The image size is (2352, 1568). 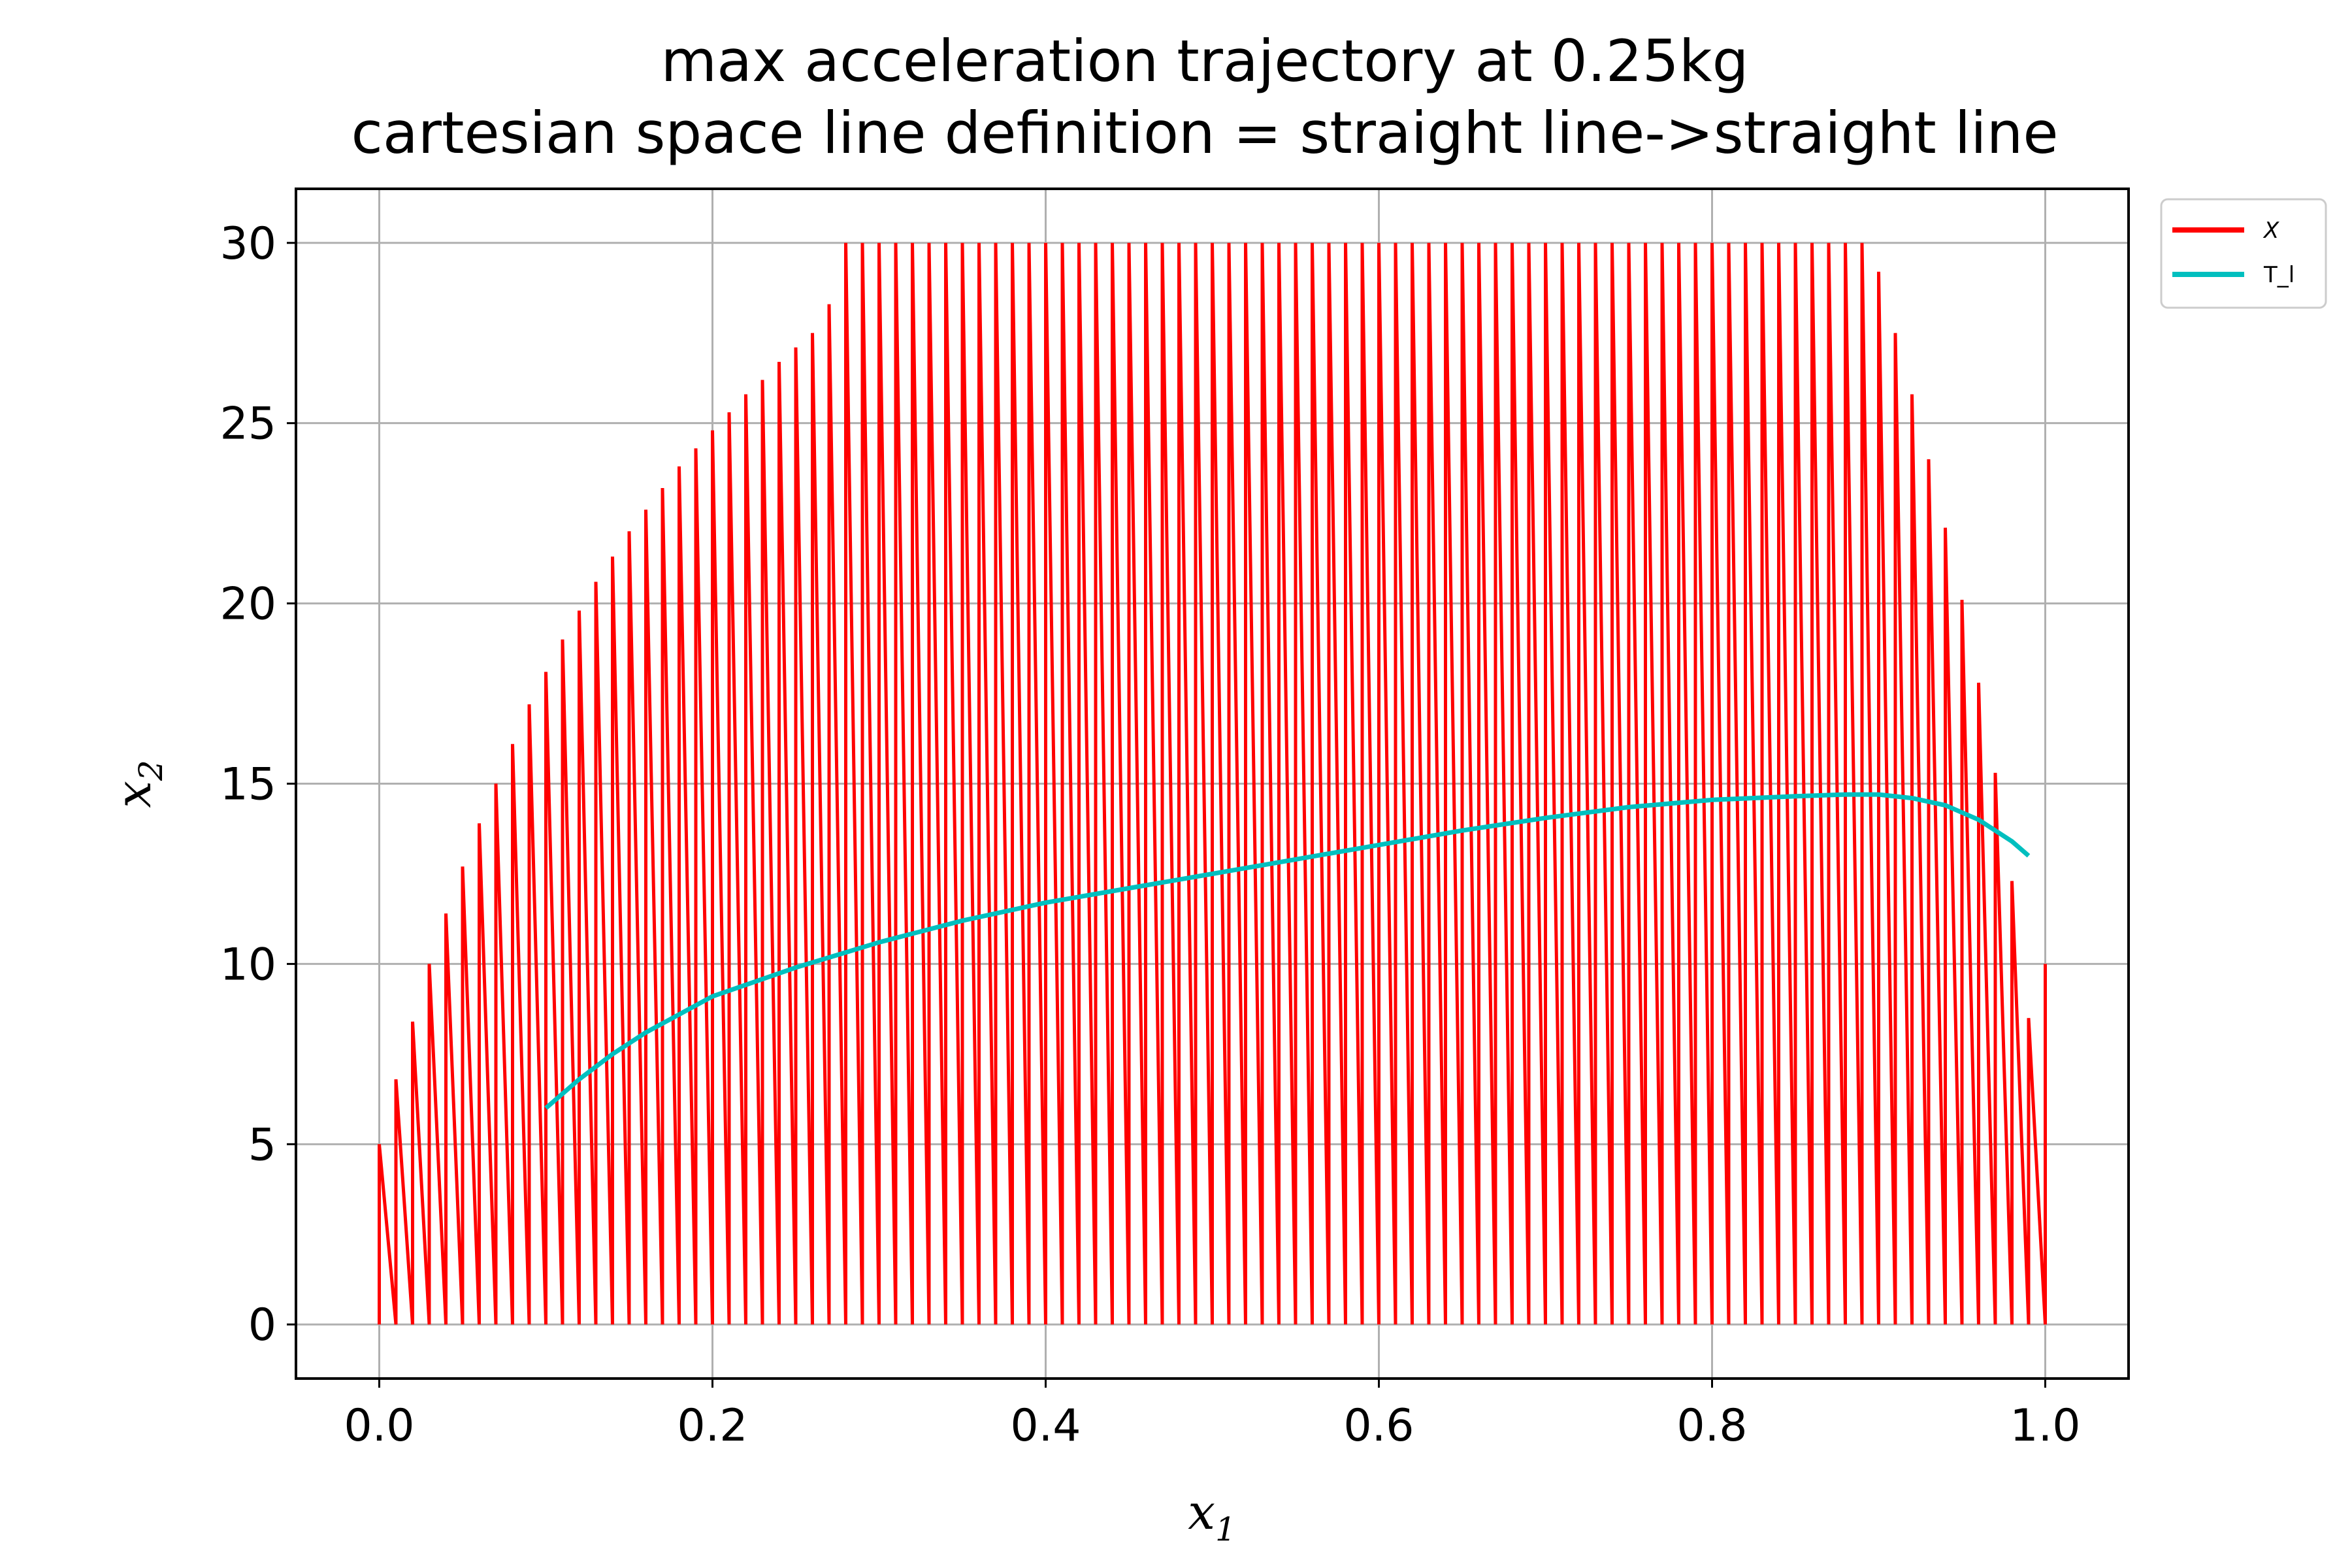 What do you see at coordinates (262, 1145) in the screenshot?
I see `y-tick-label: 5` at bounding box center [262, 1145].